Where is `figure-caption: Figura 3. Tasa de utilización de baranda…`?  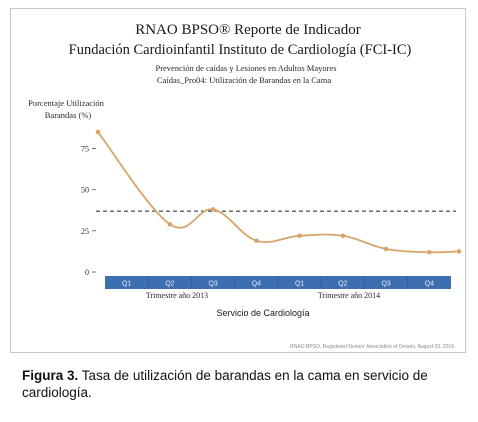
figure-caption: Figura 3. Tasa de utilización de baranda… is located at coordinates (245, 384).